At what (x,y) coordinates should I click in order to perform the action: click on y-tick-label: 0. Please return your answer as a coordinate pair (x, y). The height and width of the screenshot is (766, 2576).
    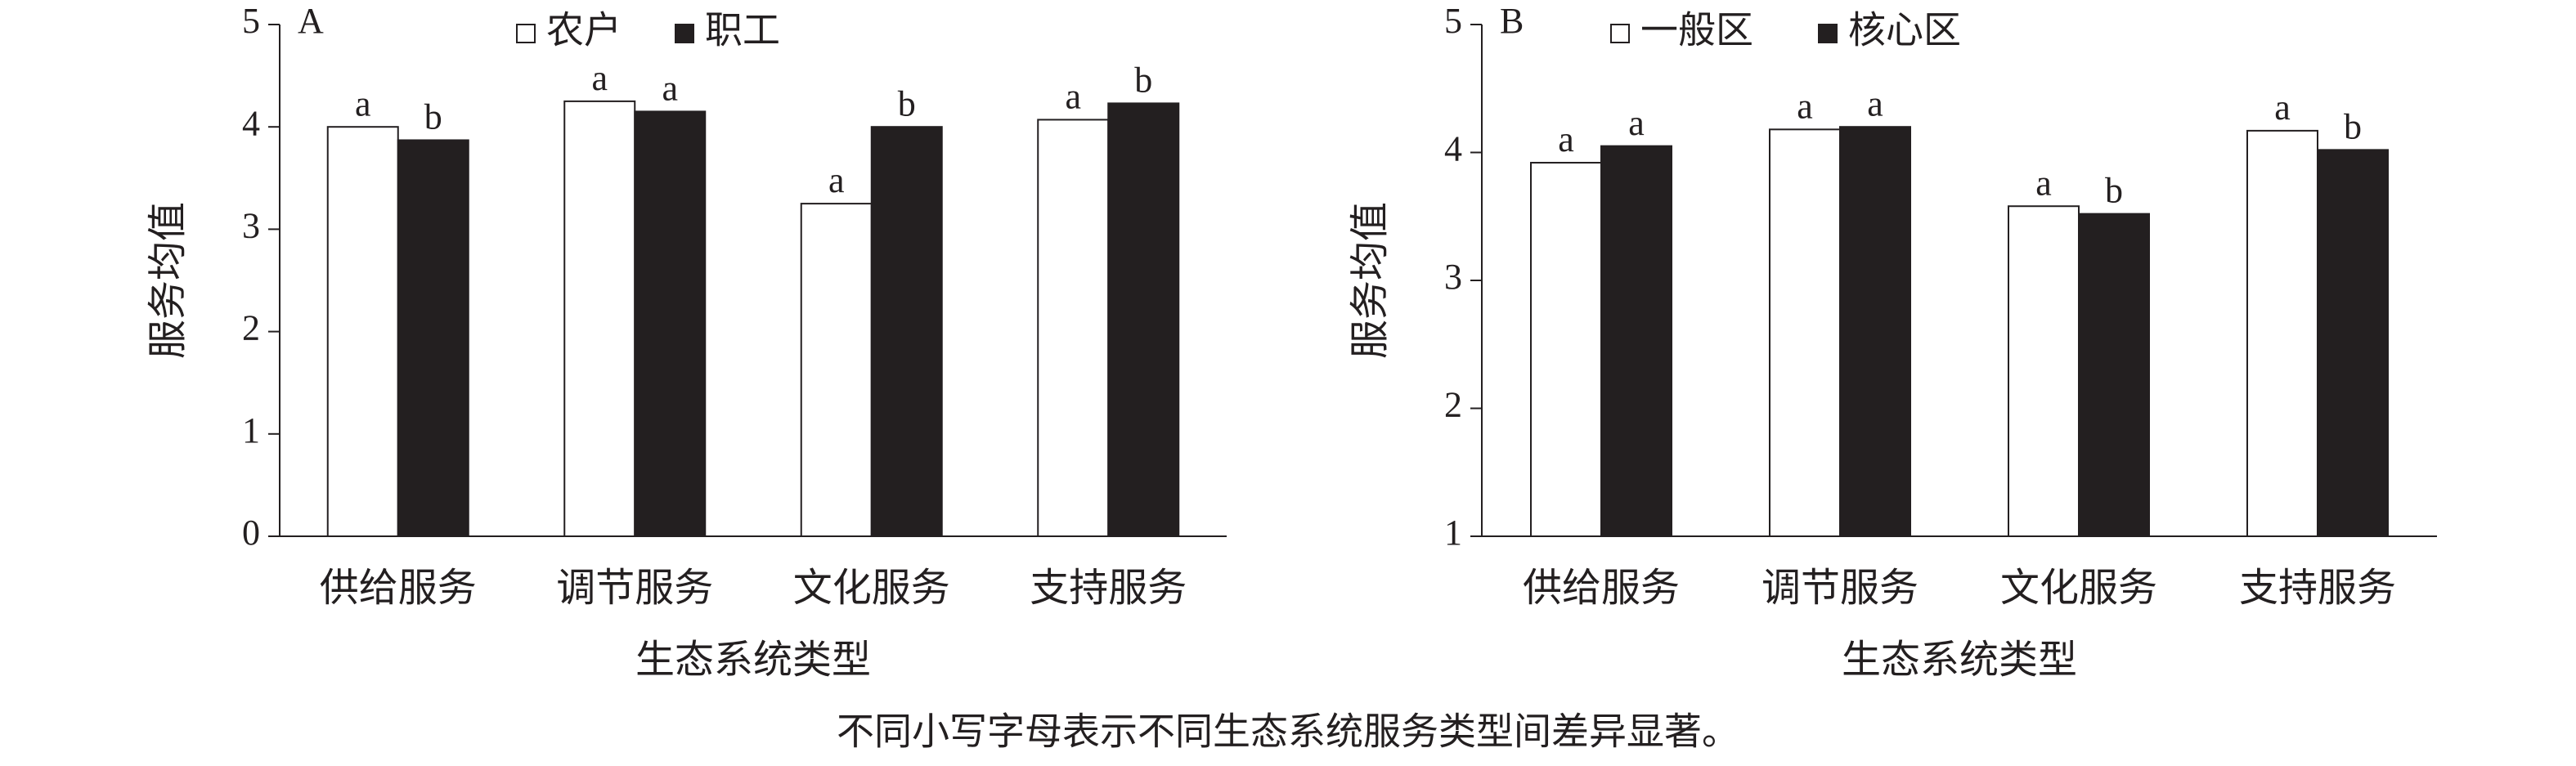
    Looking at the image, I should click on (251, 533).